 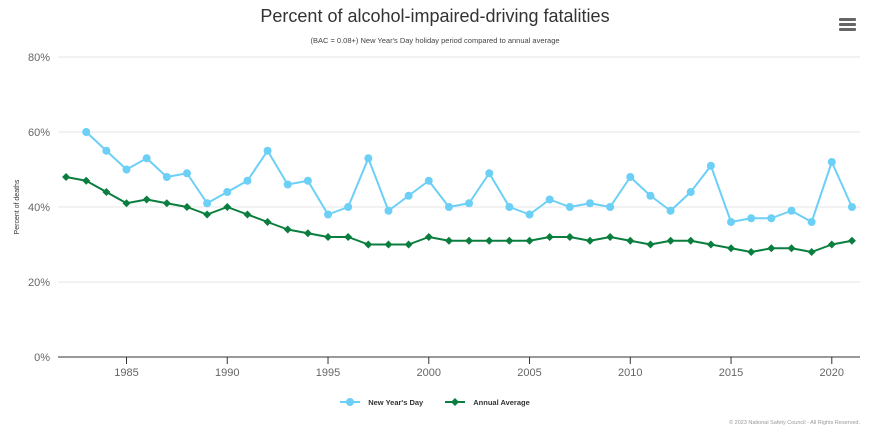 What do you see at coordinates (455, 402) in the screenshot?
I see `legend-diamond-marker-icon` at bounding box center [455, 402].